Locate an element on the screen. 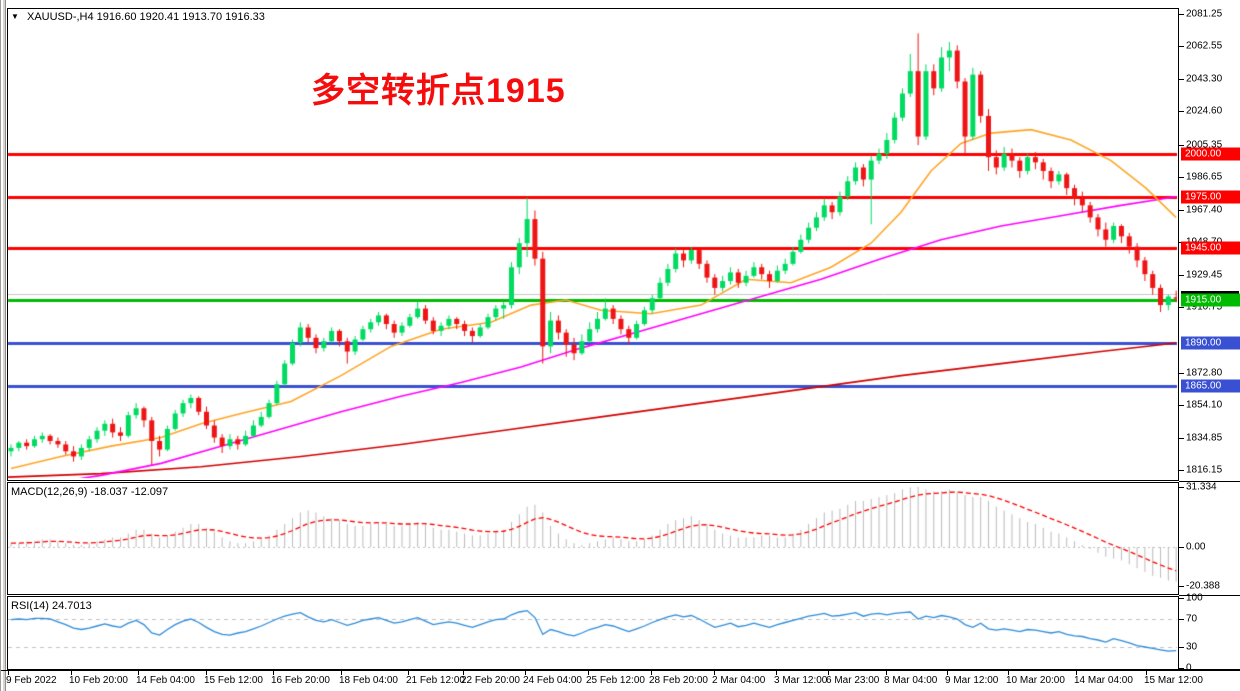  price-axis-label: 31.334 is located at coordinates (1201, 487).